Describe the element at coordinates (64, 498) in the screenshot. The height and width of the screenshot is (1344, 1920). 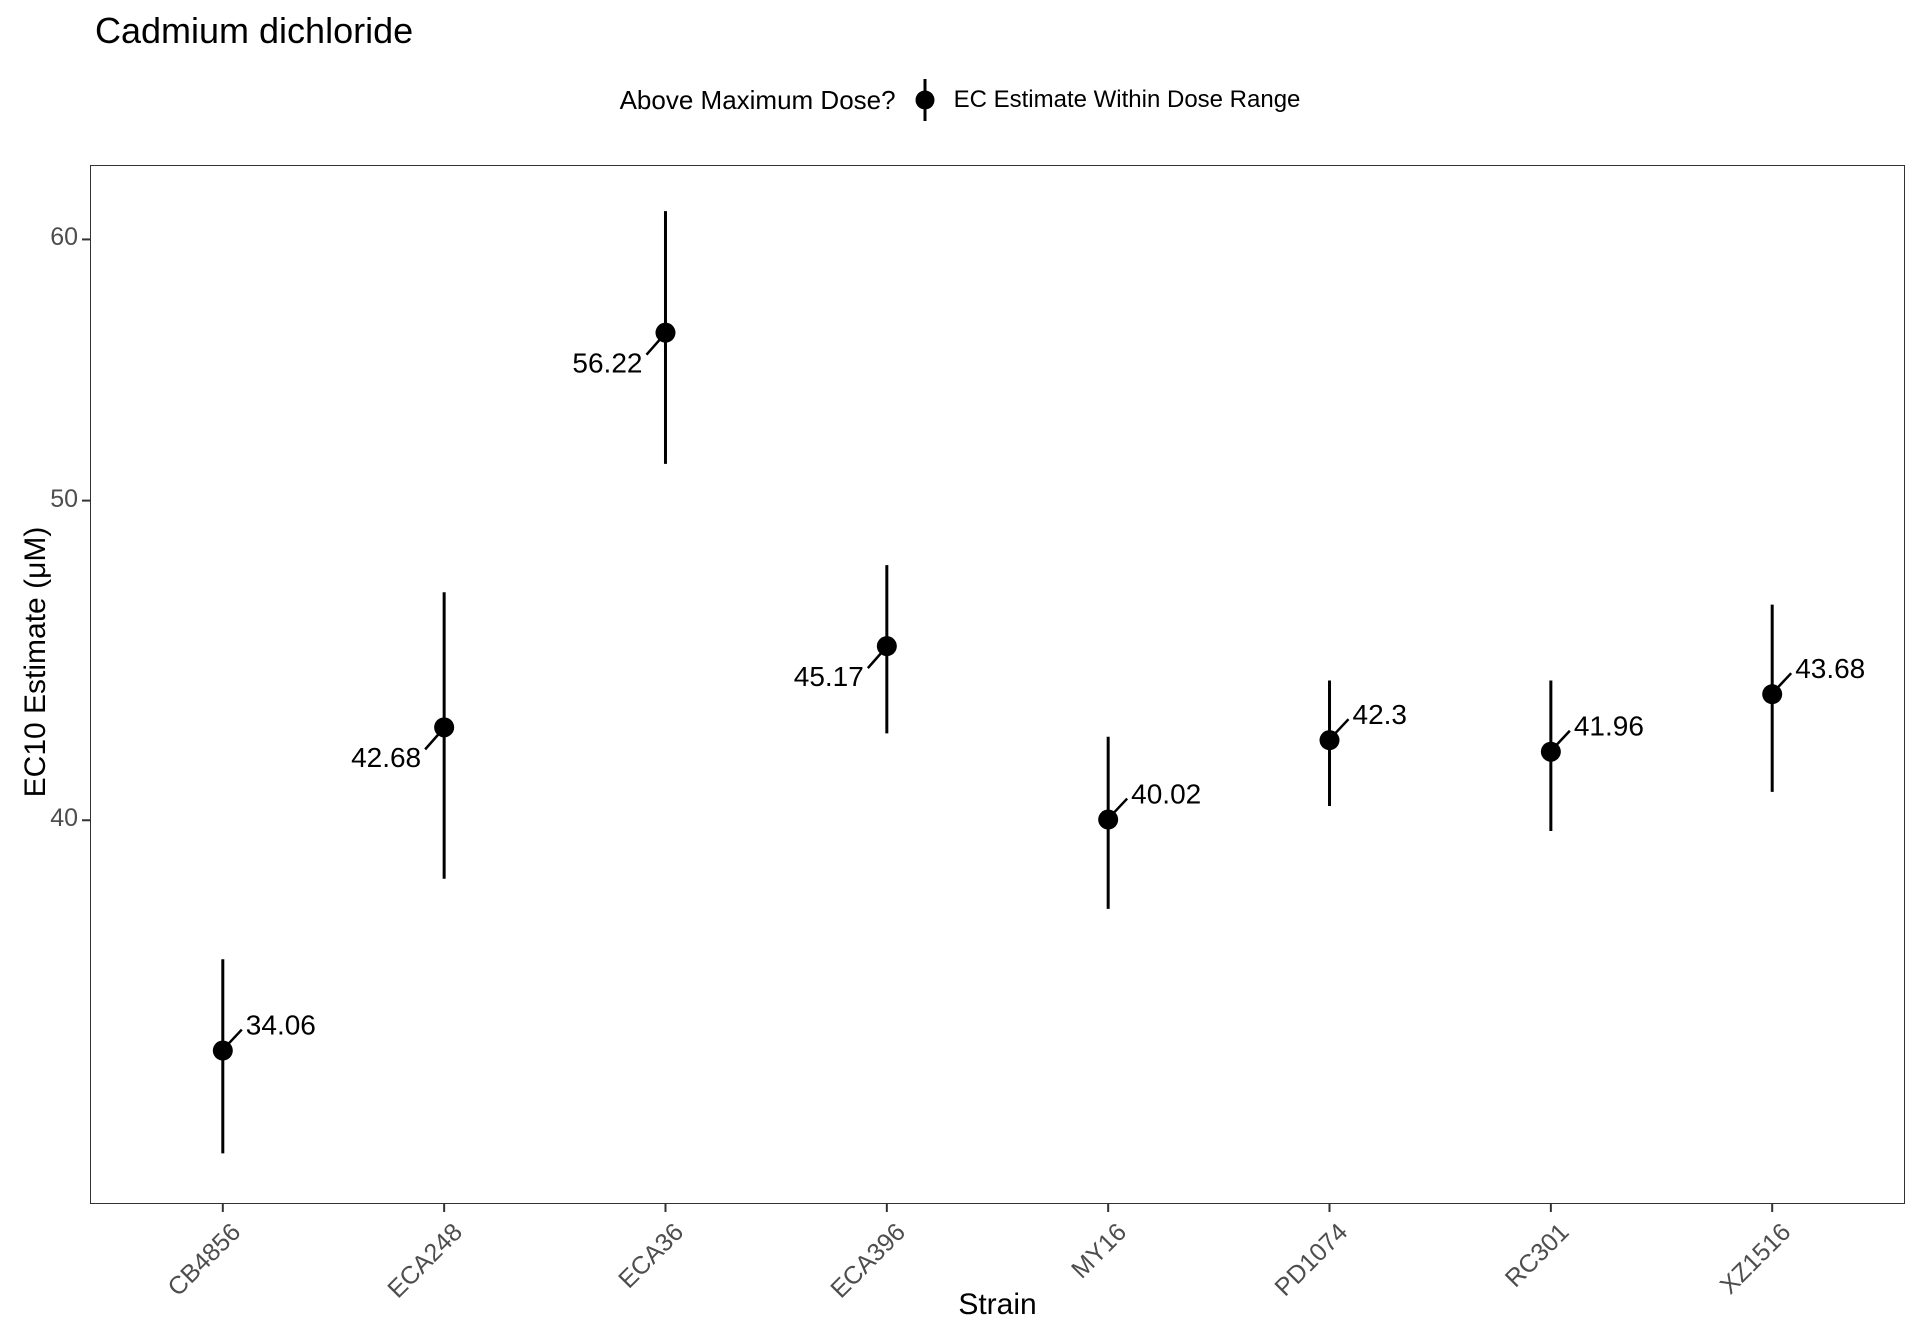
I see `y-tick-label: 50` at that location.